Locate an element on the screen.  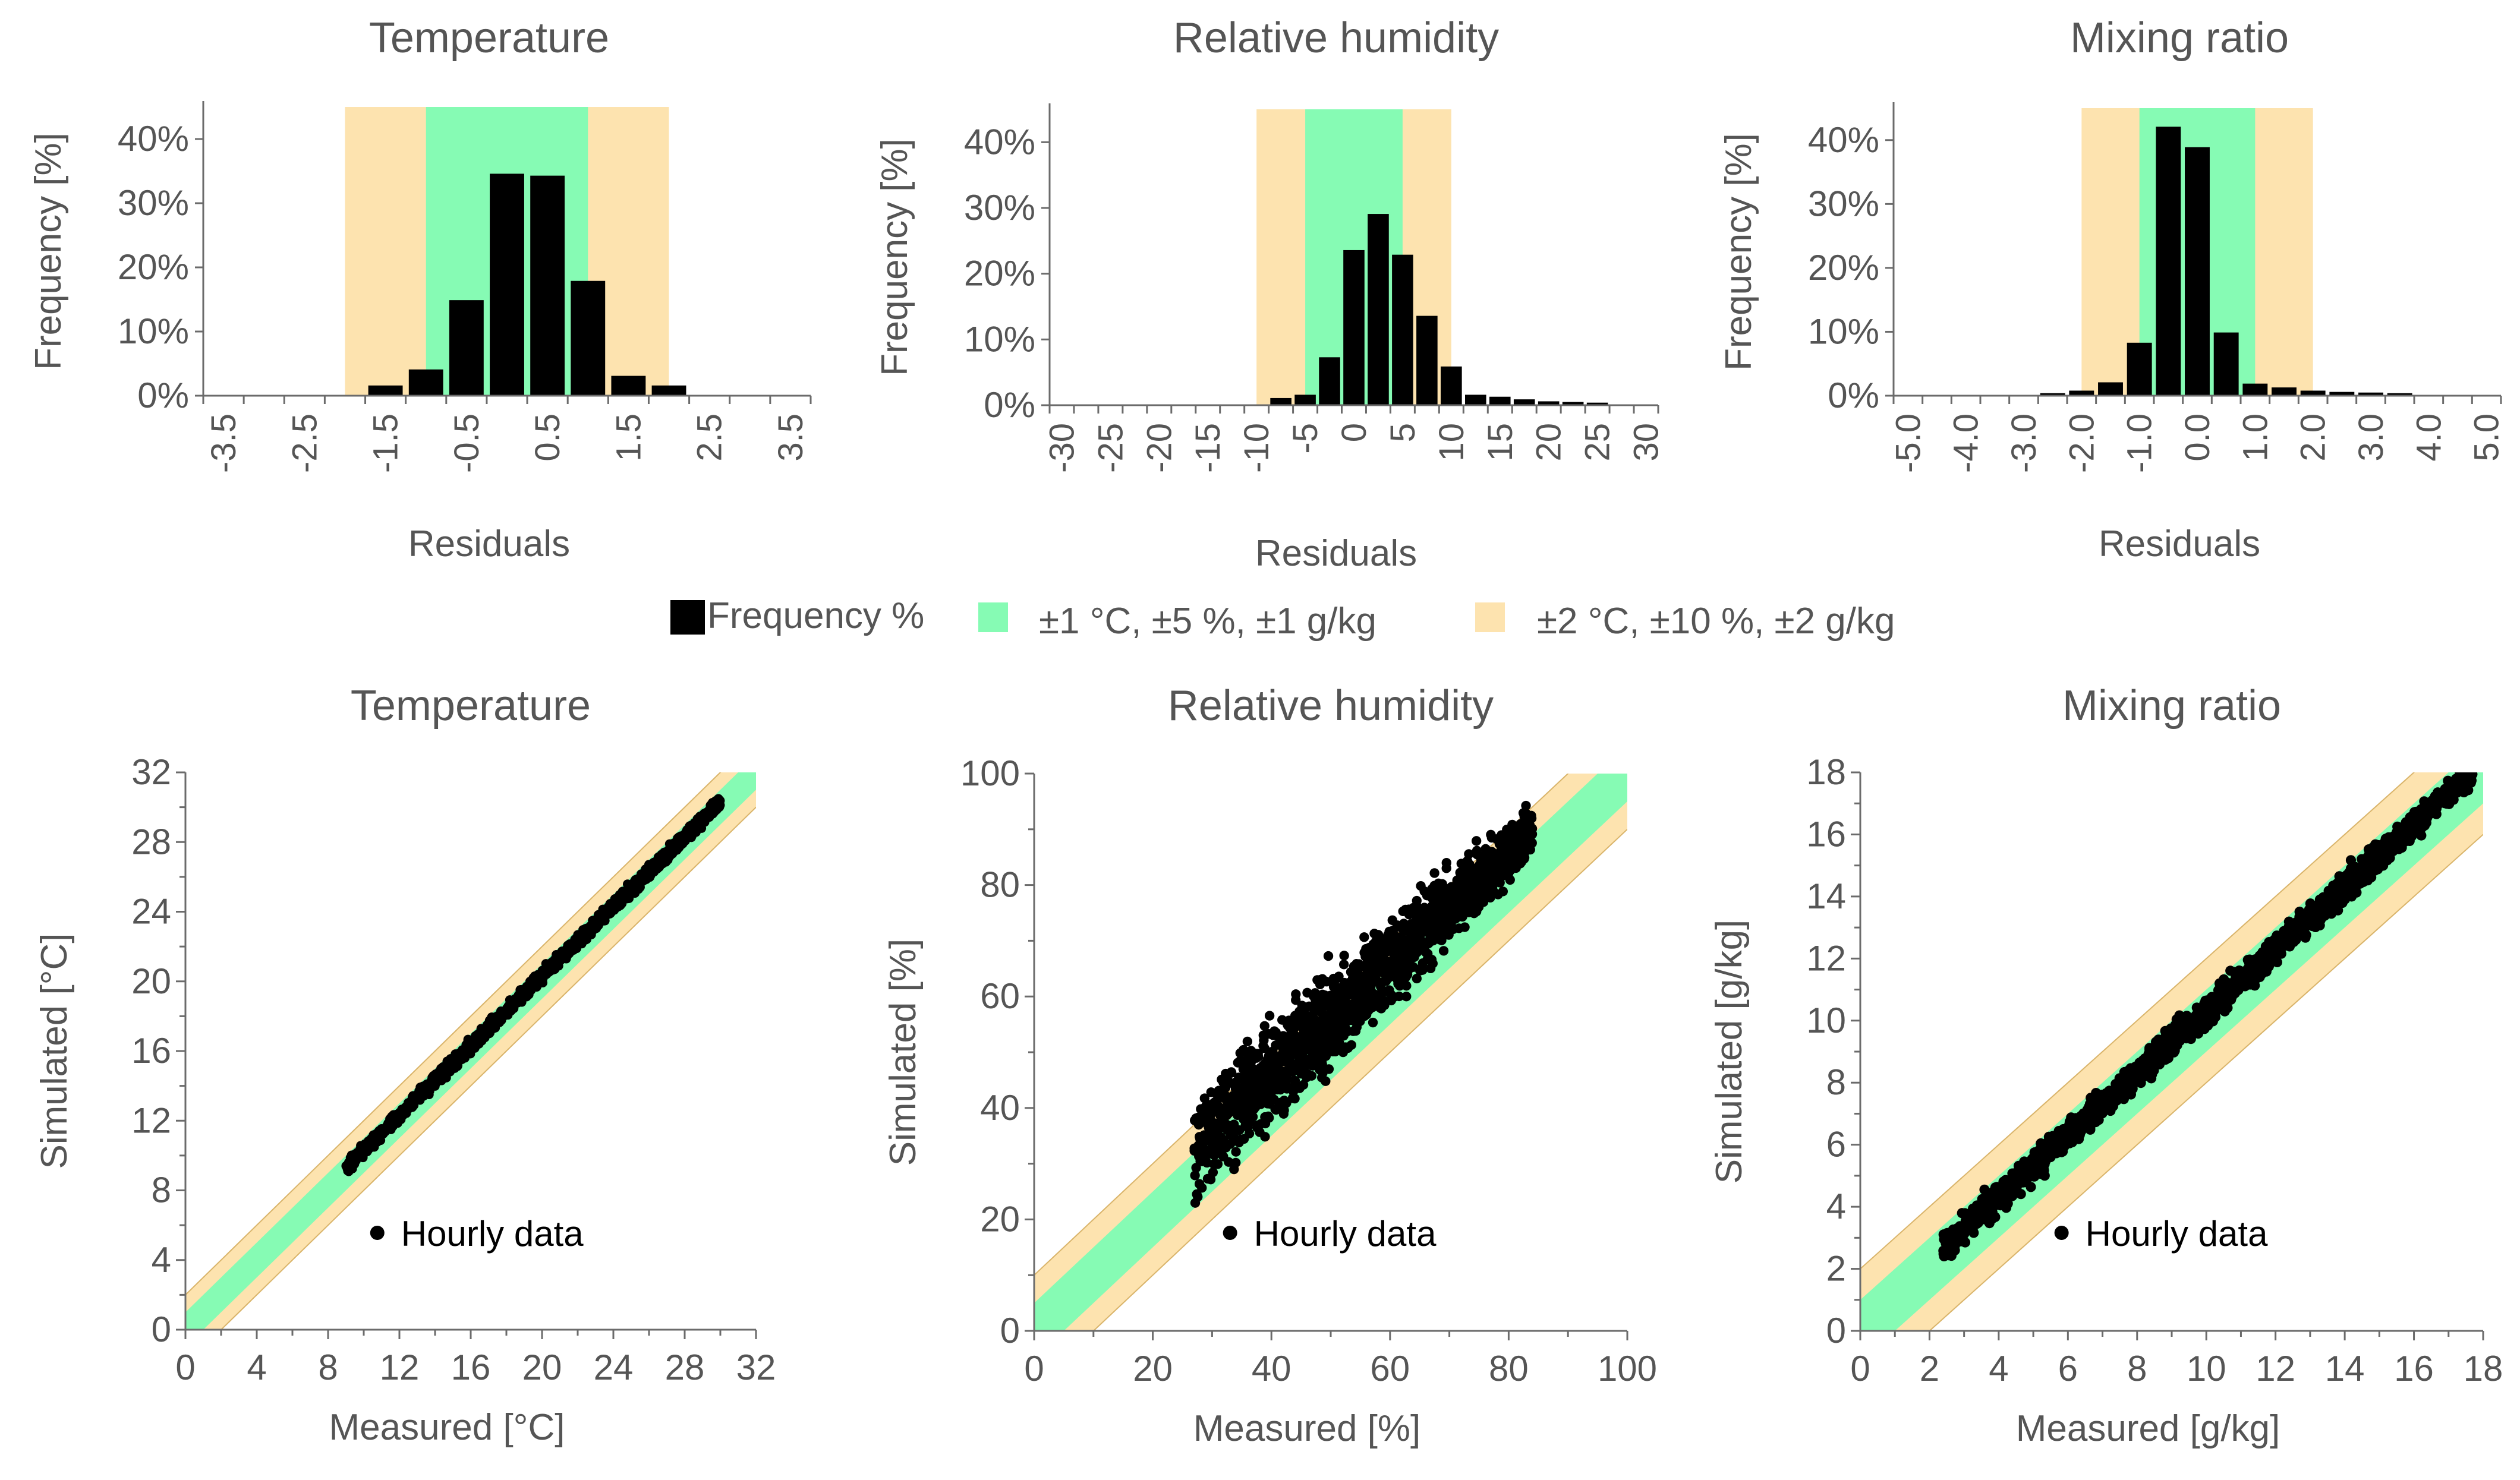
x-tick-label: 1.0 is located at coordinates (2255, 438).